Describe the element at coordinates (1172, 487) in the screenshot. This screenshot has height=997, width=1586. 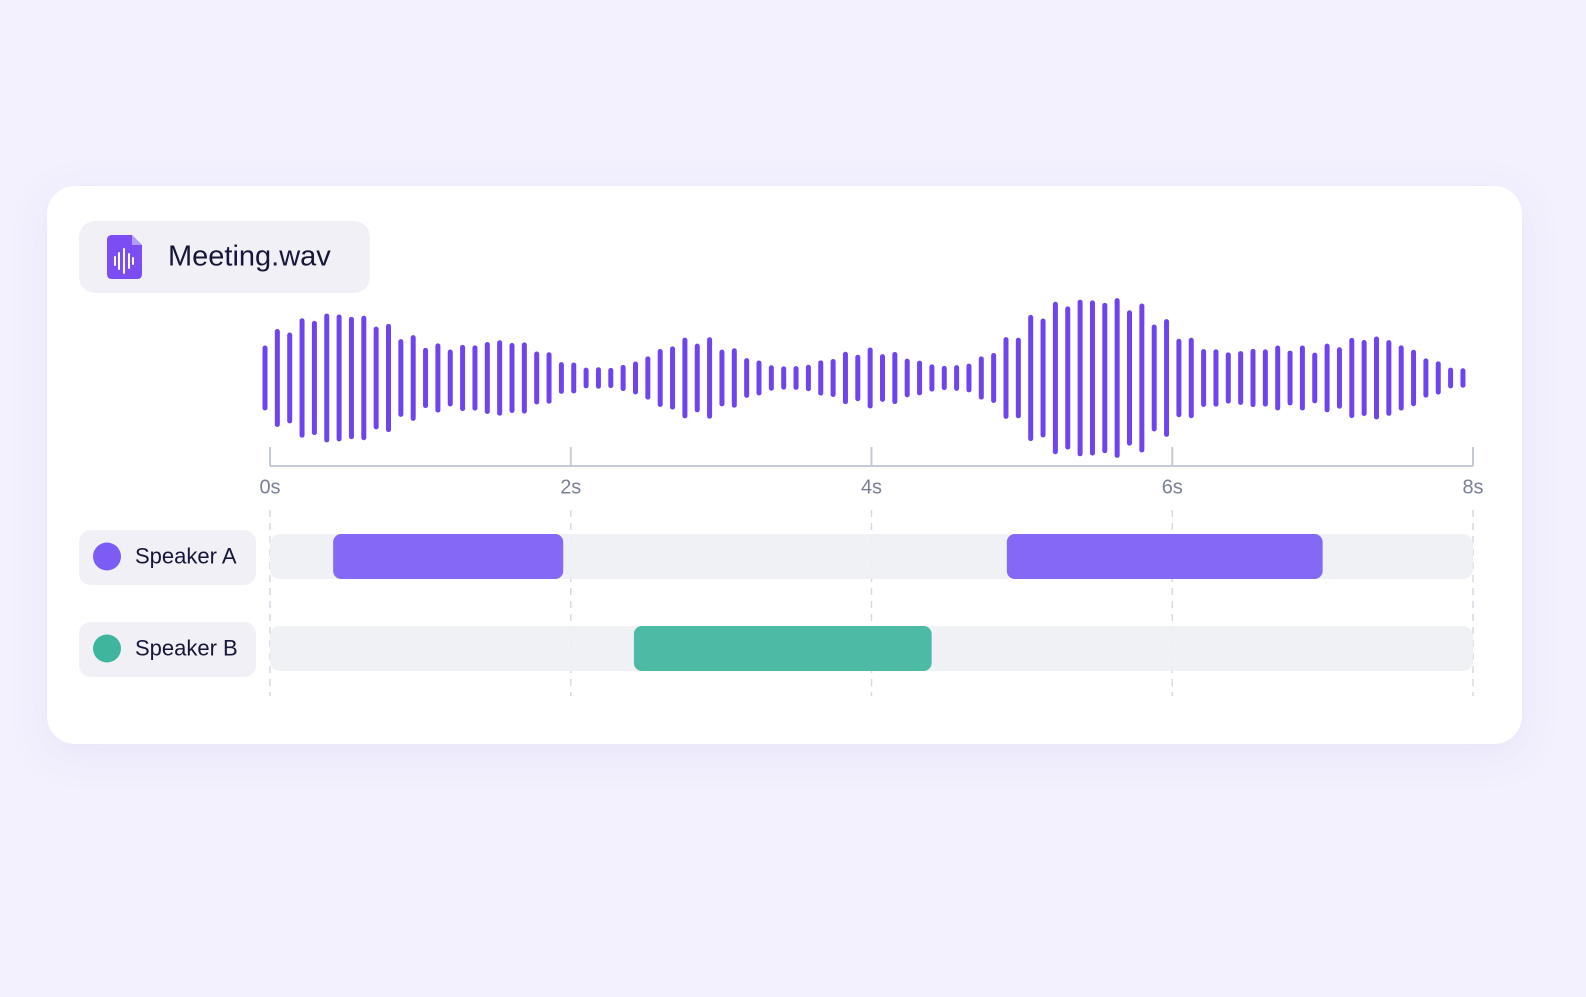
I see `x-tick-label: 6s` at that location.